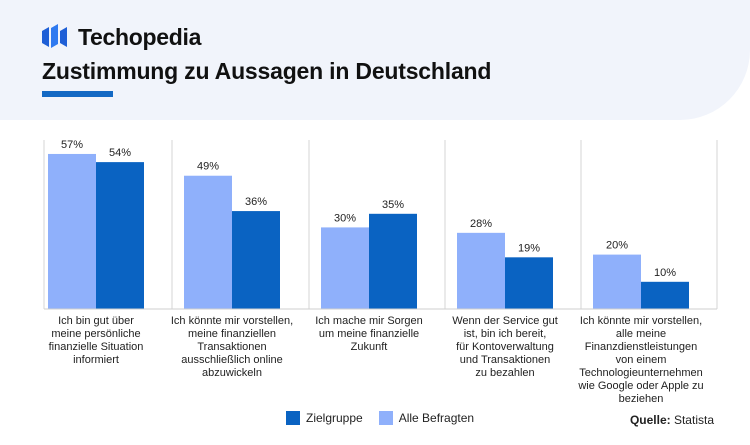 This screenshot has height=445, width=750. Describe the element at coordinates (650, 420) in the screenshot. I see `source-label: Quelle:` at that location.